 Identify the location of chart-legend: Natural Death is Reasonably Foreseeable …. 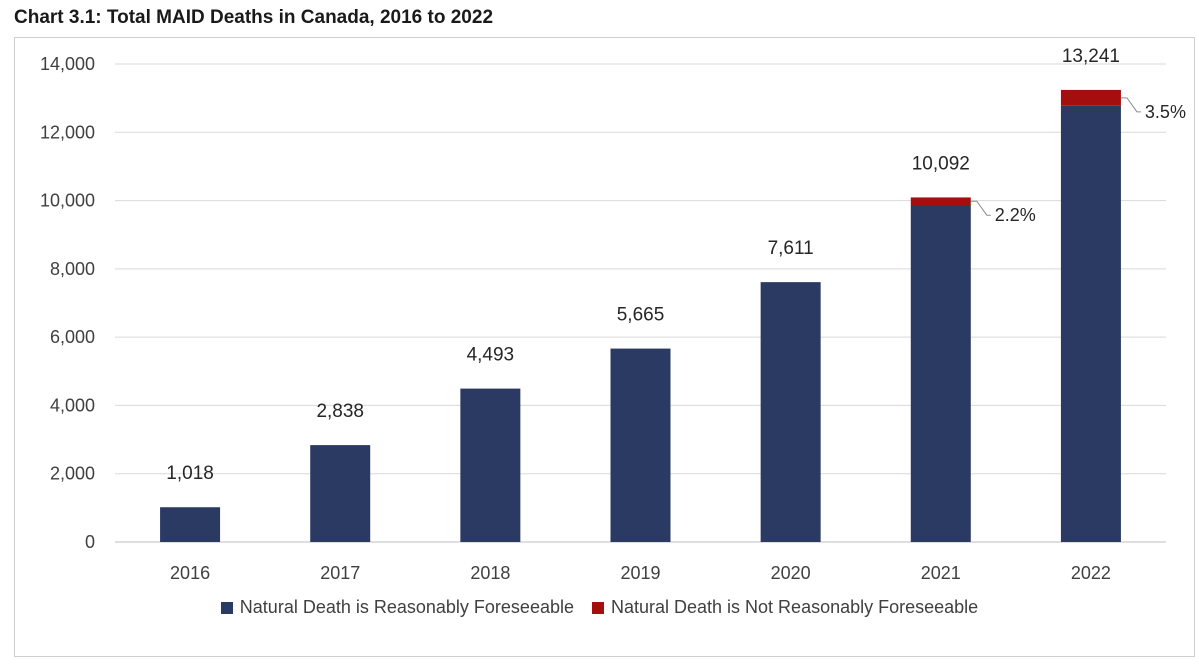
(599, 607).